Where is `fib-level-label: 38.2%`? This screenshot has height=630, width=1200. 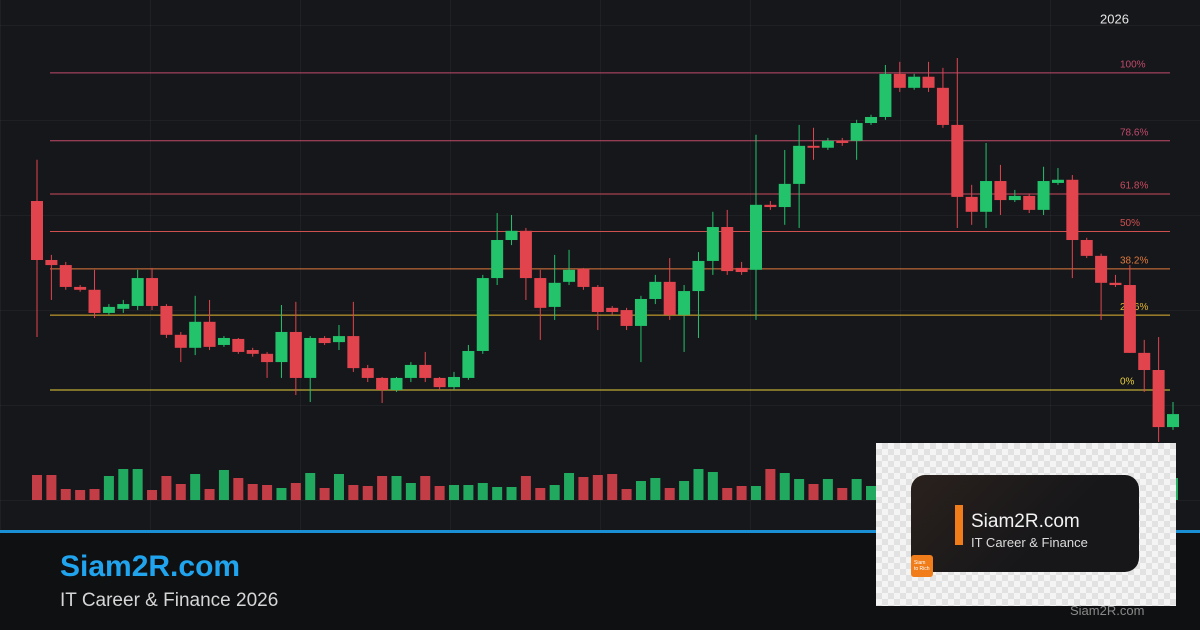
fib-level-label: 38.2% is located at coordinates (1134, 261).